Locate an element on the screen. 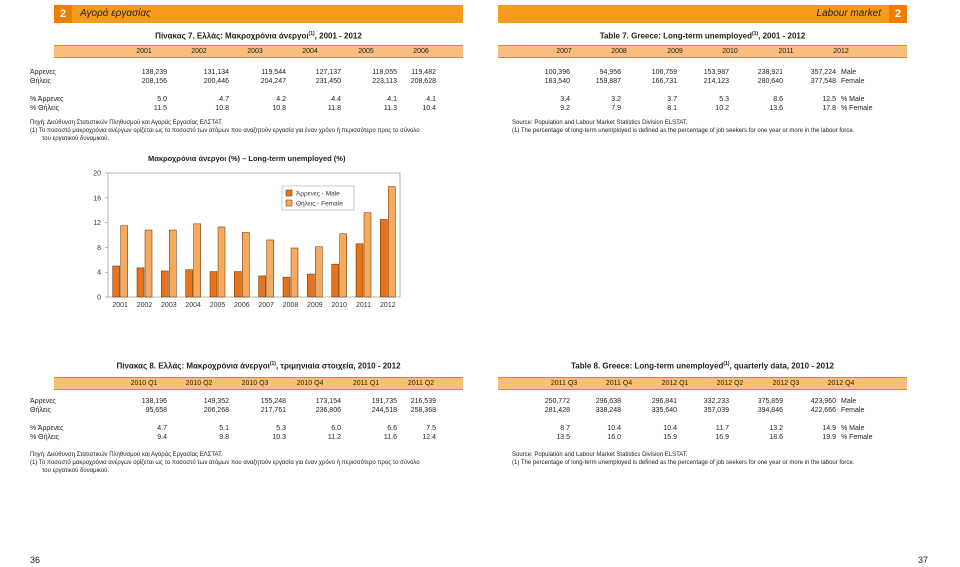  table8-cell: 19.9 is located at coordinates (829, 437).